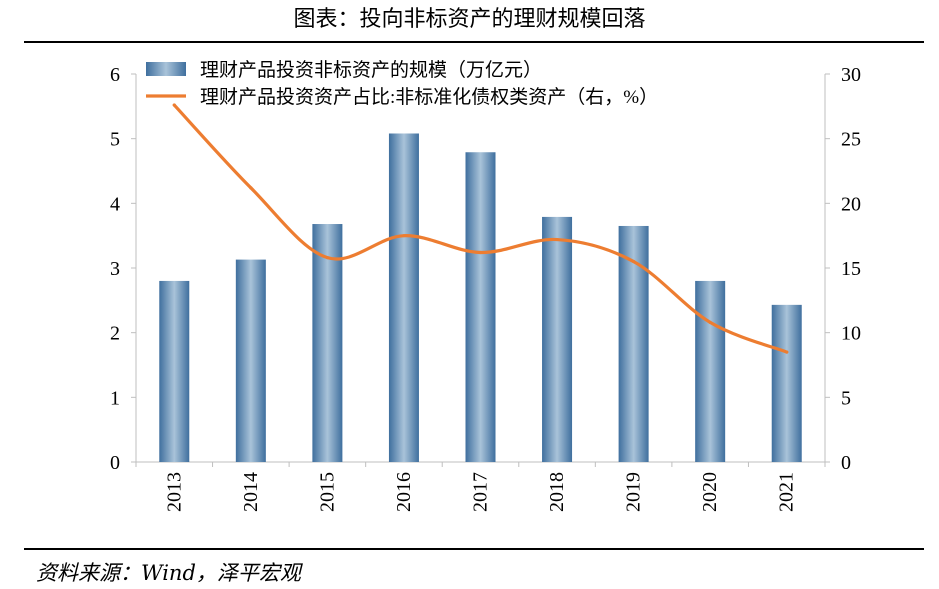  Describe the element at coordinates (851, 75) in the screenshot. I see `right-tick-label: 30` at that location.